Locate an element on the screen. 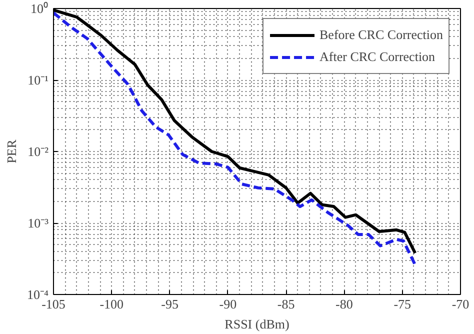  x-tick-label: -95 is located at coordinates (169, 304).